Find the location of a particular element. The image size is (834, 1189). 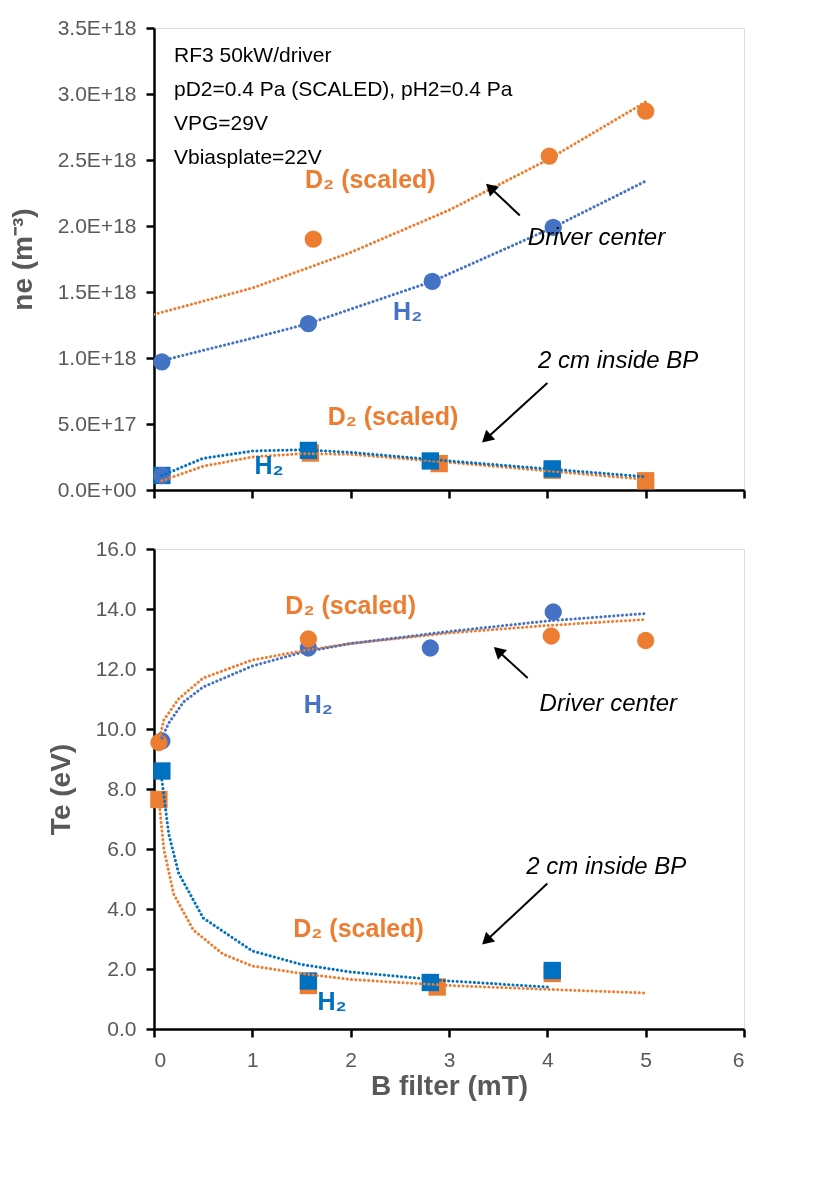

y-tick-label: 3.0E+18 is located at coordinates (97, 93).